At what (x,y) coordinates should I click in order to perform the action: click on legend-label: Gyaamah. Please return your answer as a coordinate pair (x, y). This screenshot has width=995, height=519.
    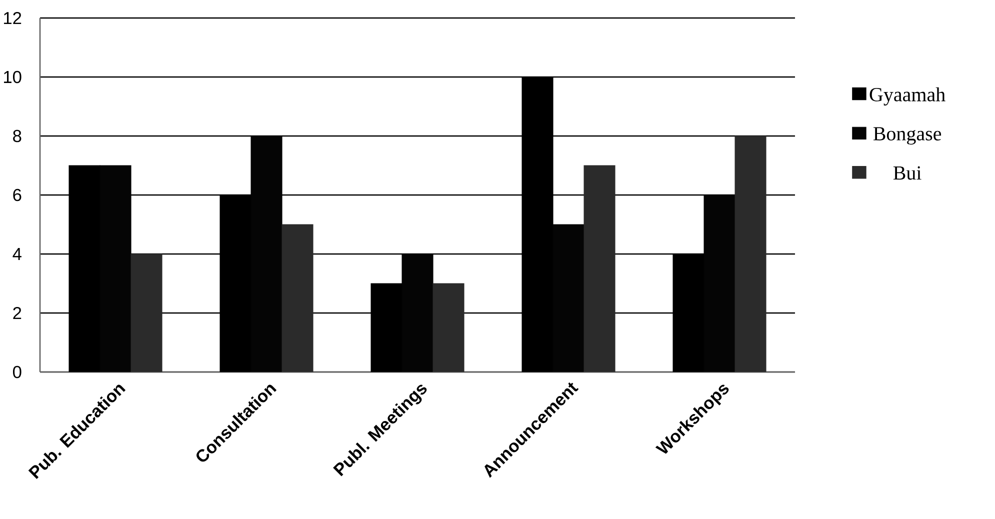
    Looking at the image, I should click on (908, 96).